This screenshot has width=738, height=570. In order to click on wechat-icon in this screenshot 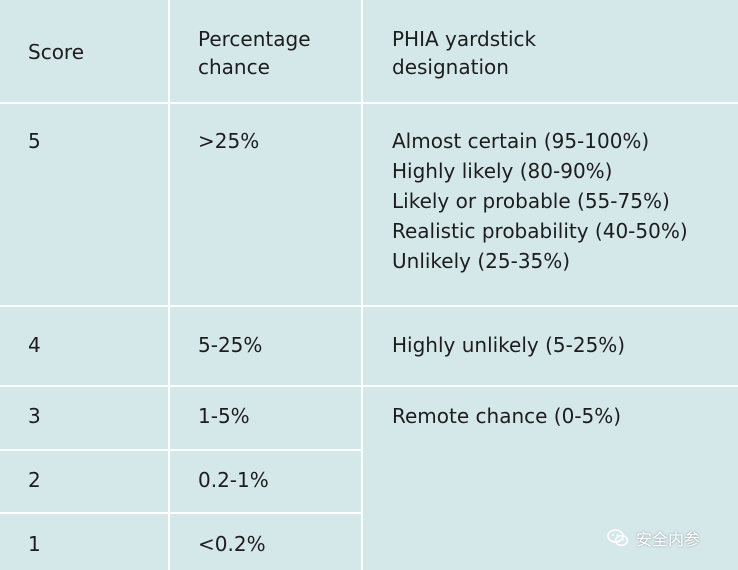, I will do `click(618, 538)`.